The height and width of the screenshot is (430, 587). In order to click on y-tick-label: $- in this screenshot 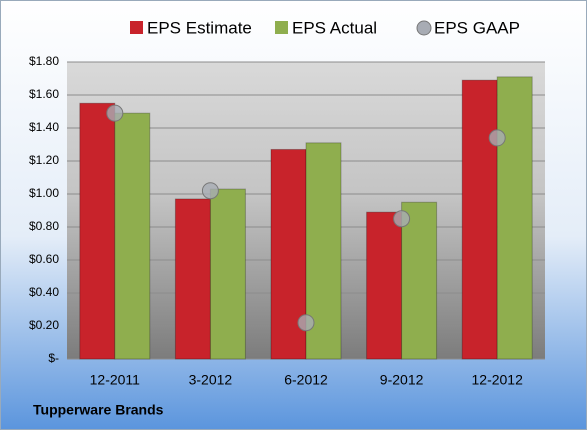, I will do `click(53, 358)`.